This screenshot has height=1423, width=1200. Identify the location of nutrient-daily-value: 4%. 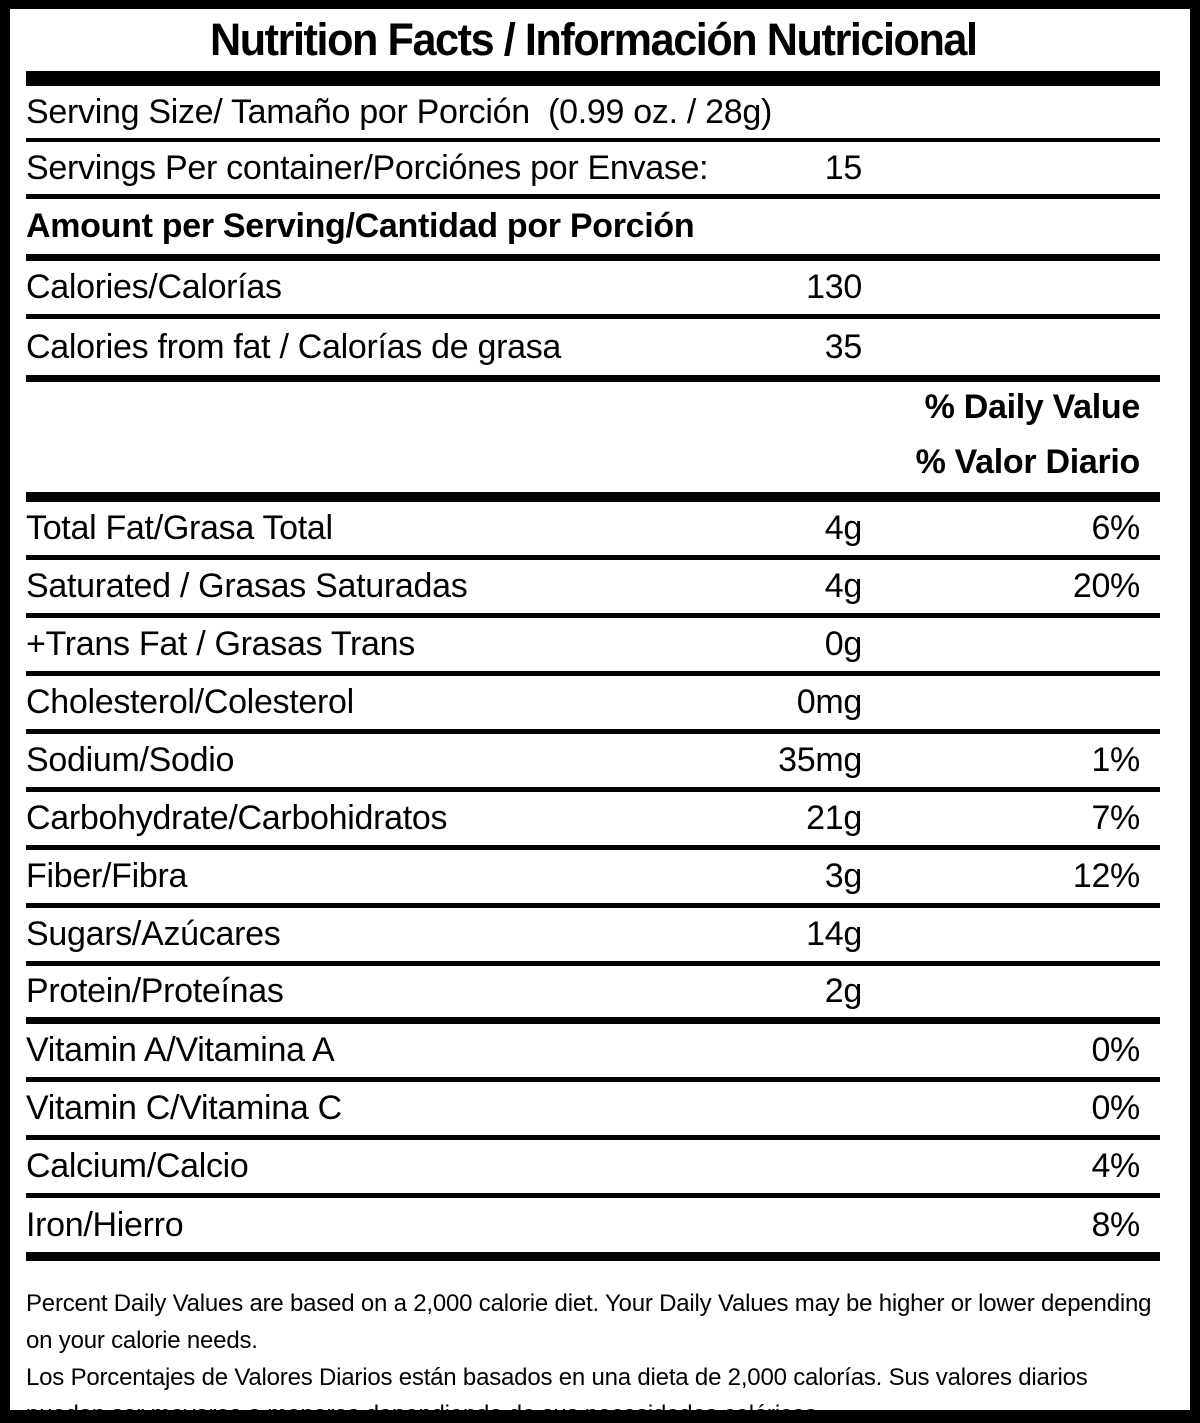
(1115, 1166).